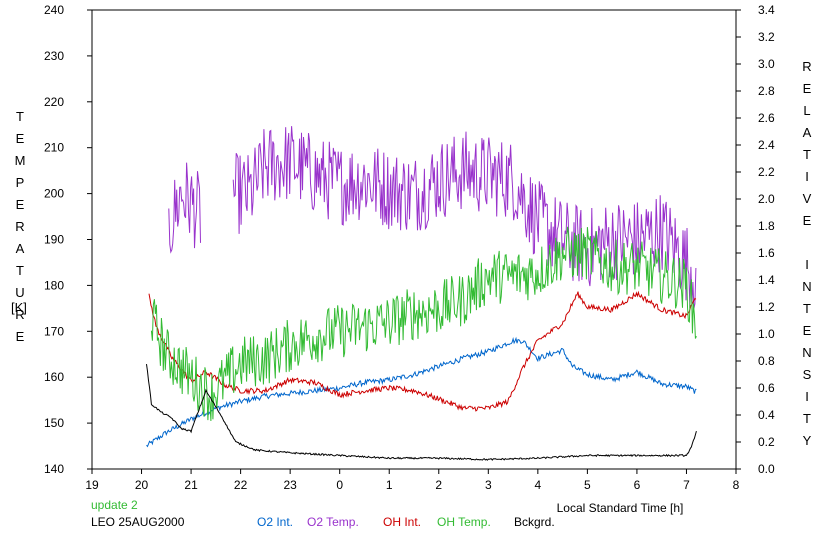 The width and height of the screenshot is (828, 535). I want to click on x-axis-label: Local Standard Time [h], so click(620, 508).